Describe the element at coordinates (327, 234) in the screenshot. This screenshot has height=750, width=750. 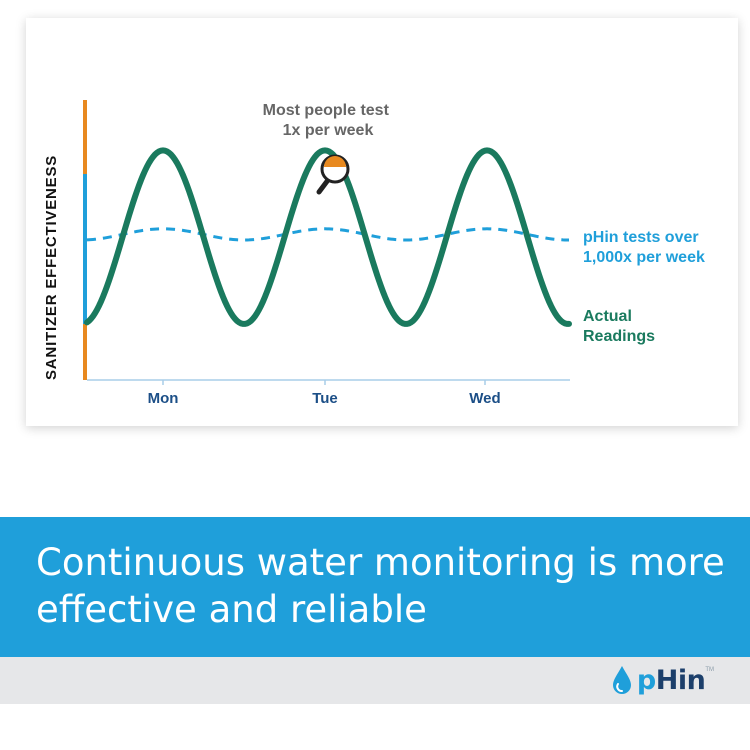
I see `pHin-readings-series` at that location.